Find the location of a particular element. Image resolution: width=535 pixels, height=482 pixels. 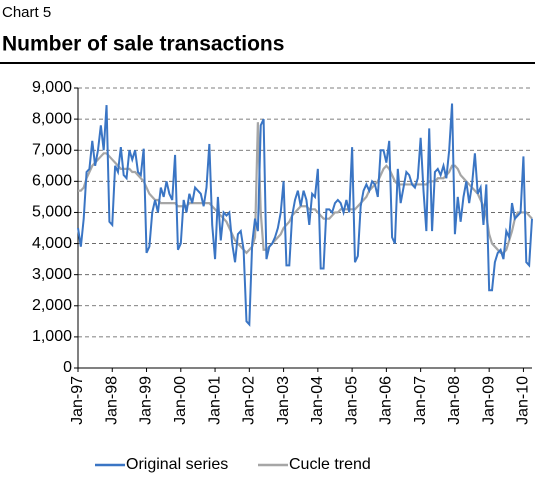

y-tick-label: 8,000 is located at coordinates (52, 118).